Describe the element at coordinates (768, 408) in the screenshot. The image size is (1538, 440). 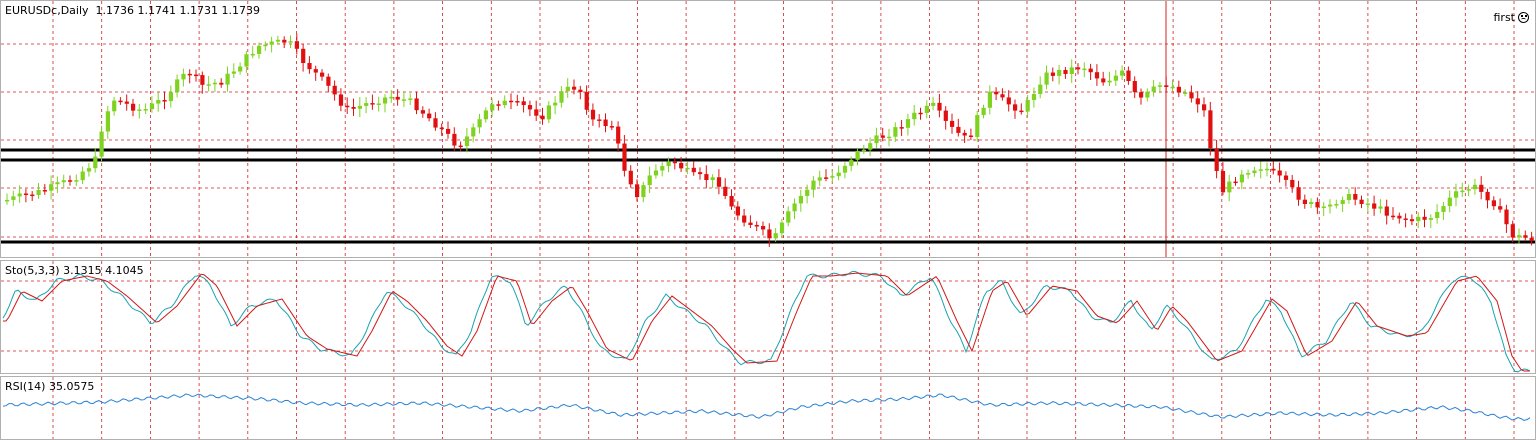
I see `rsi-pane: RSI(14) 35.0575` at that location.